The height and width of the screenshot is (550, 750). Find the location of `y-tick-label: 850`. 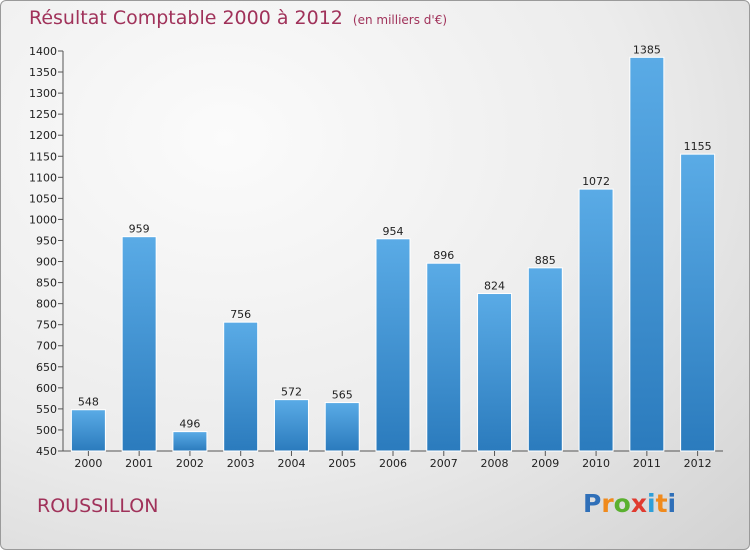

y-tick-label: 850 is located at coordinates (46, 283).